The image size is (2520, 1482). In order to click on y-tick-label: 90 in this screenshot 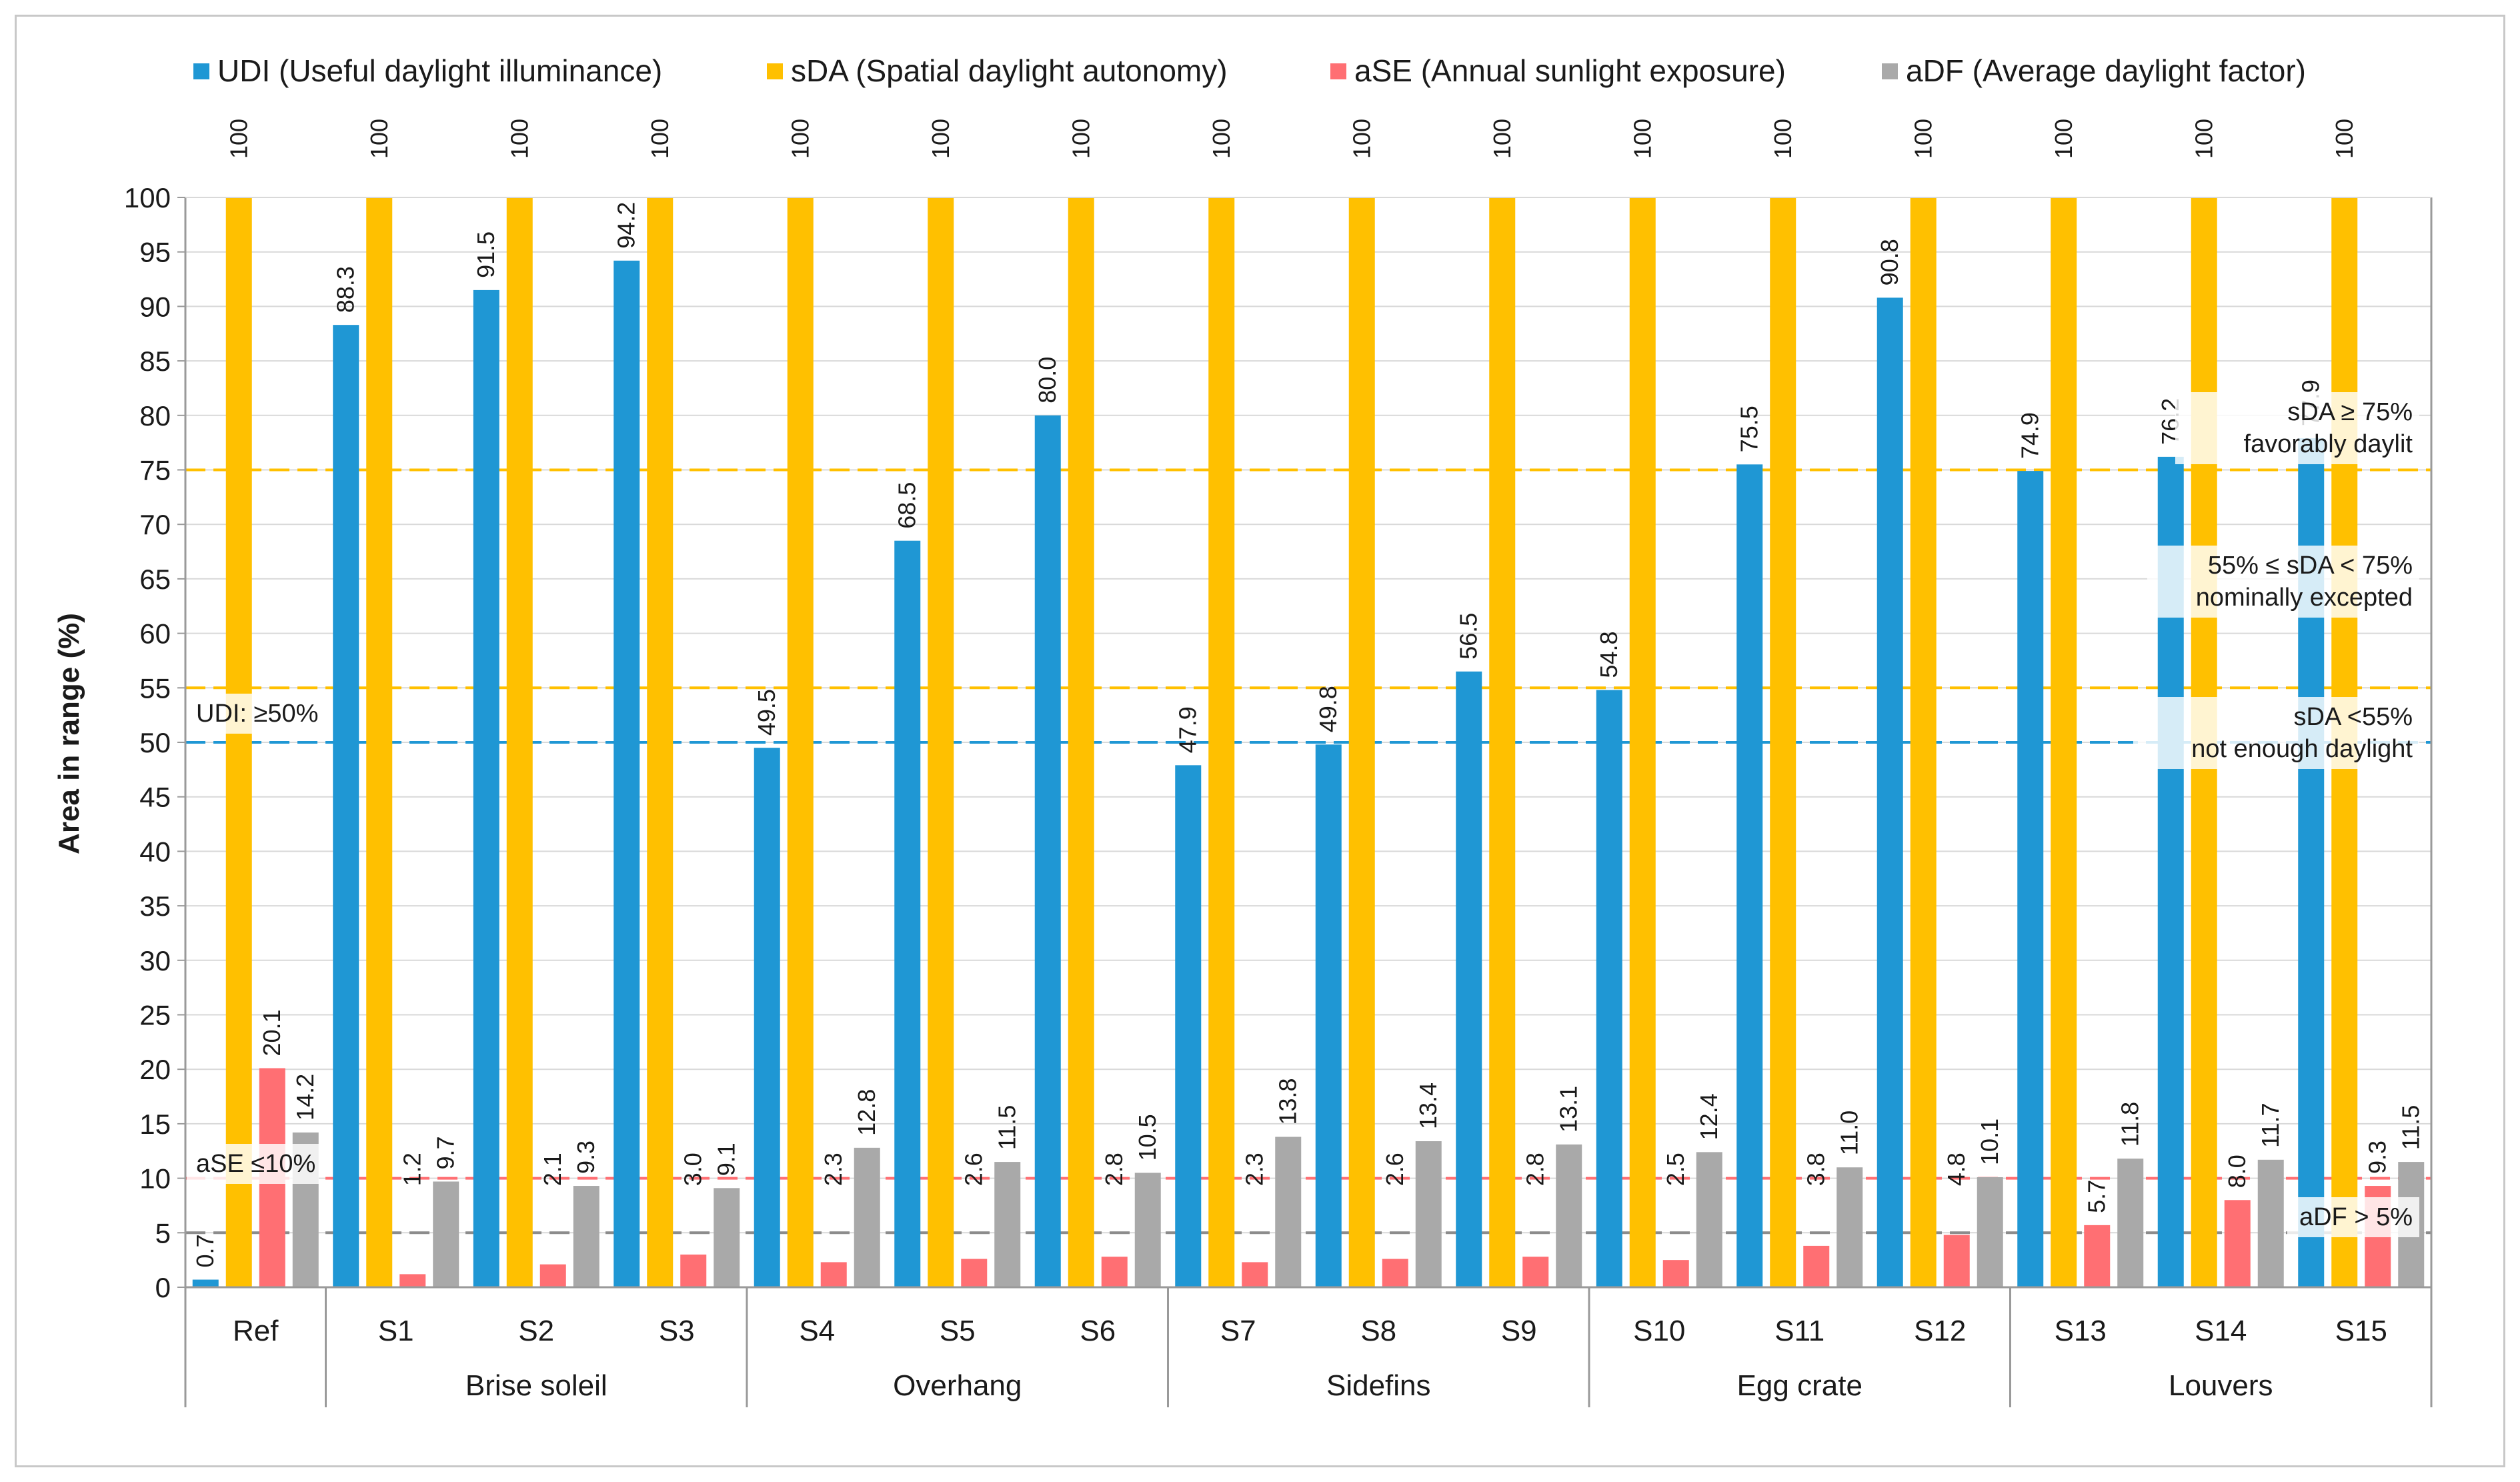, I will do `click(155, 306)`.